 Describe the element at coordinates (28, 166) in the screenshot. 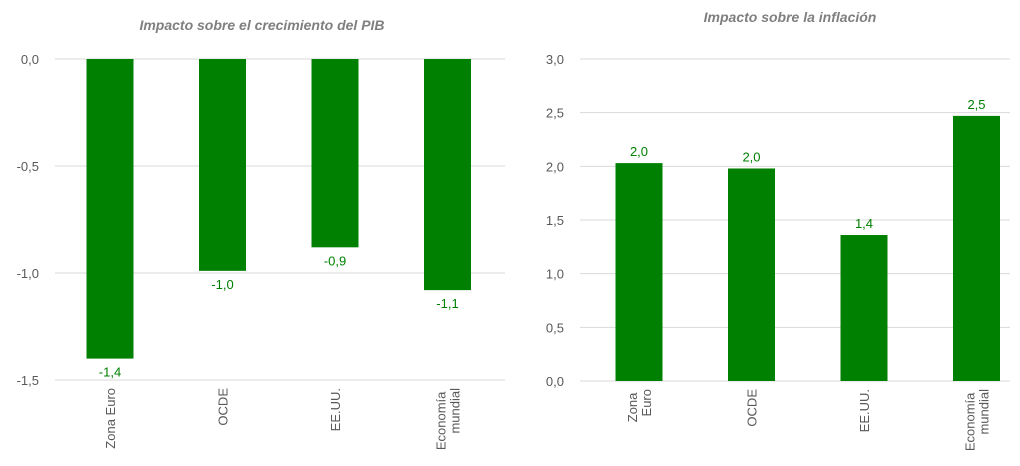

I see `y-tick-label: -0,5` at that location.